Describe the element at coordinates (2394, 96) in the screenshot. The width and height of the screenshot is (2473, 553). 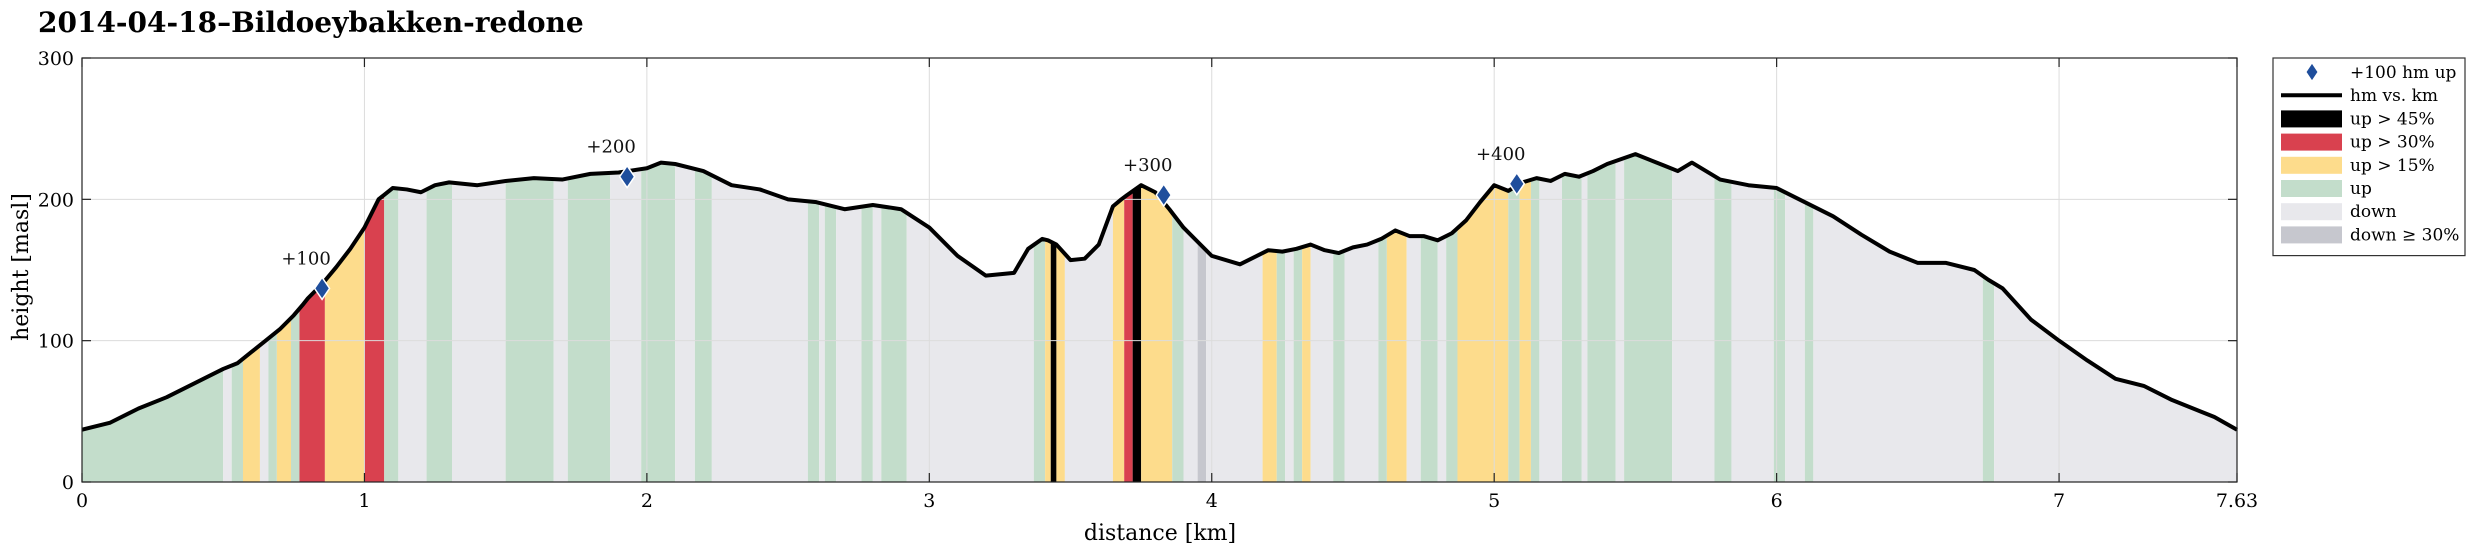
I see `legend-label: hm vs. km` at that location.